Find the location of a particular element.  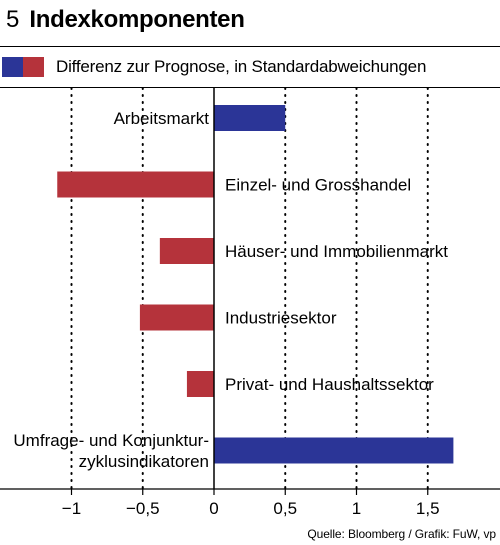

x-tick-label: 0 is located at coordinates (213, 508).